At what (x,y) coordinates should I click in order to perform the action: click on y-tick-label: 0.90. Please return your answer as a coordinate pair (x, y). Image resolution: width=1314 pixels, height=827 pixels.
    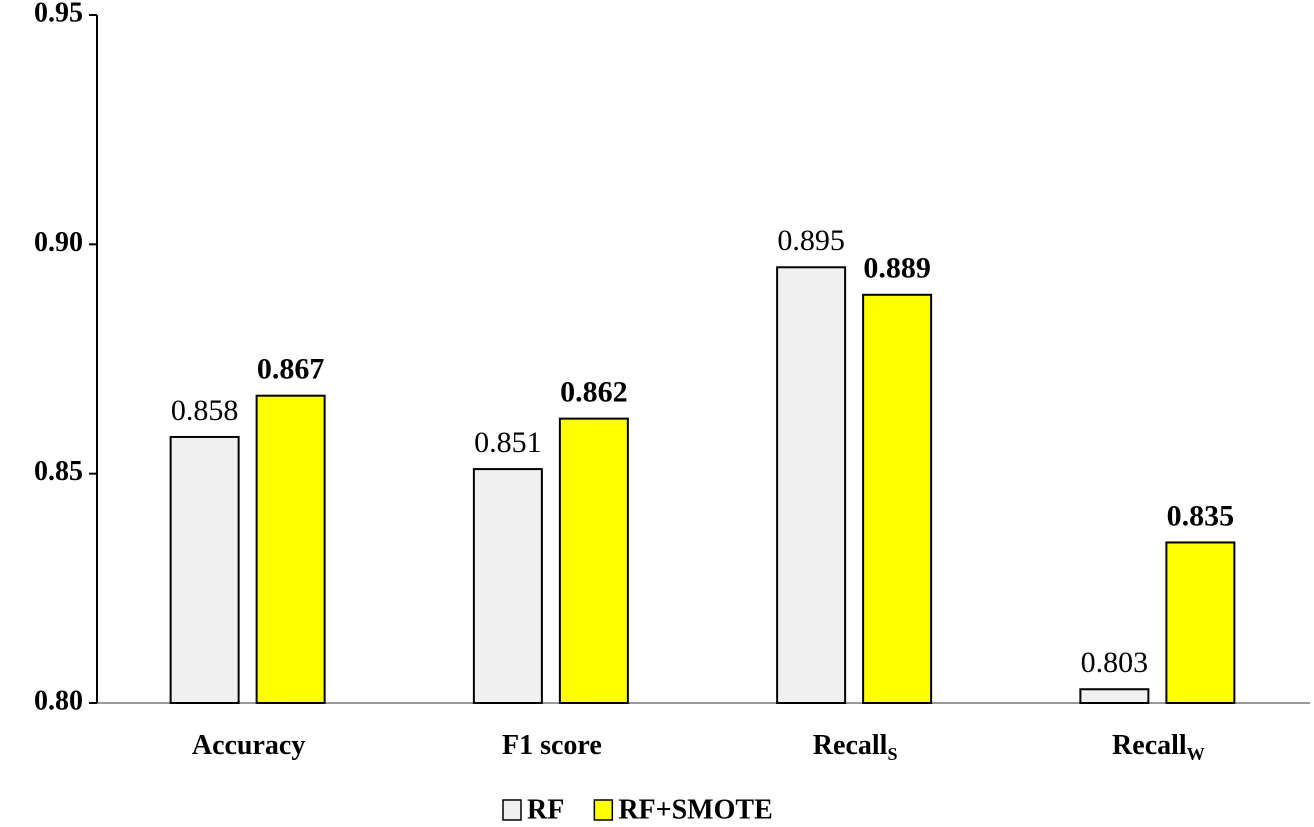
    Looking at the image, I should click on (58, 242).